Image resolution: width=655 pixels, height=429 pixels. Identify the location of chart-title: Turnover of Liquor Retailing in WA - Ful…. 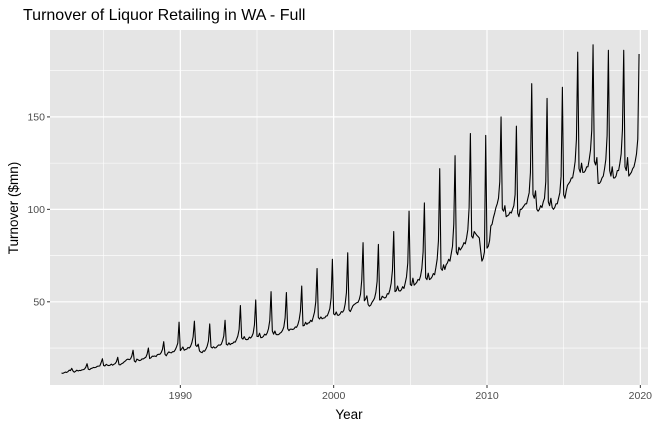
(164, 15).